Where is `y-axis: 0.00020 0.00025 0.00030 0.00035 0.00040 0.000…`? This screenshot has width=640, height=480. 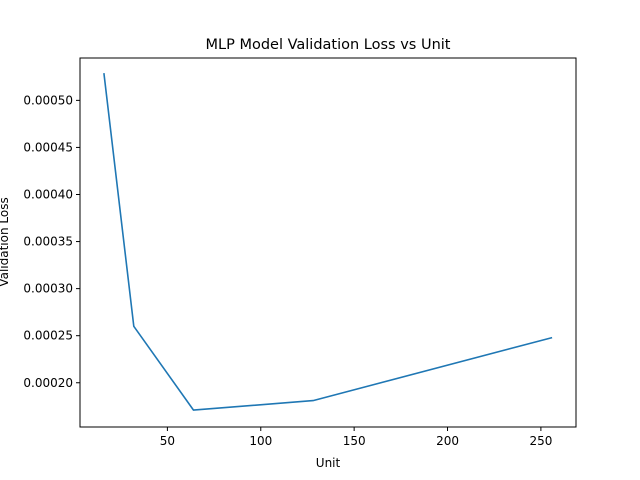 y-axis: 0.00020 0.00025 0.00030 0.00035 0.00040 0.000… is located at coordinates (51, 241).